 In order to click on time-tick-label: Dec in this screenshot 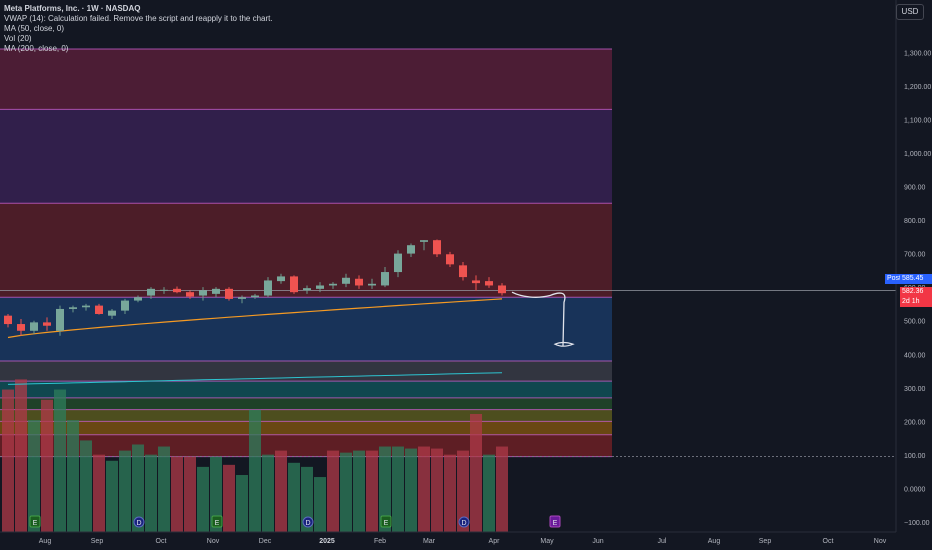, I will do `click(265, 541)`.